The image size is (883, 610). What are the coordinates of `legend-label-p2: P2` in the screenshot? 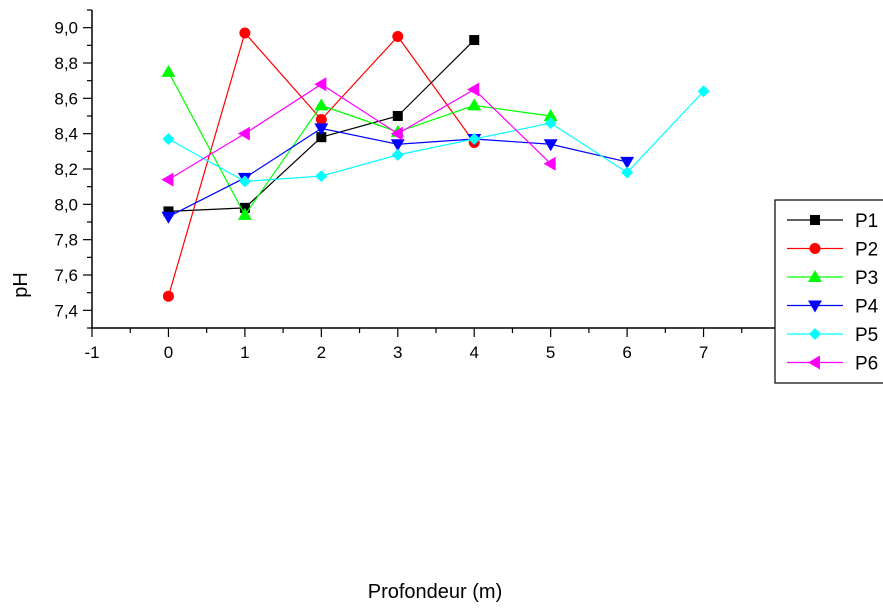 It's located at (866, 250).